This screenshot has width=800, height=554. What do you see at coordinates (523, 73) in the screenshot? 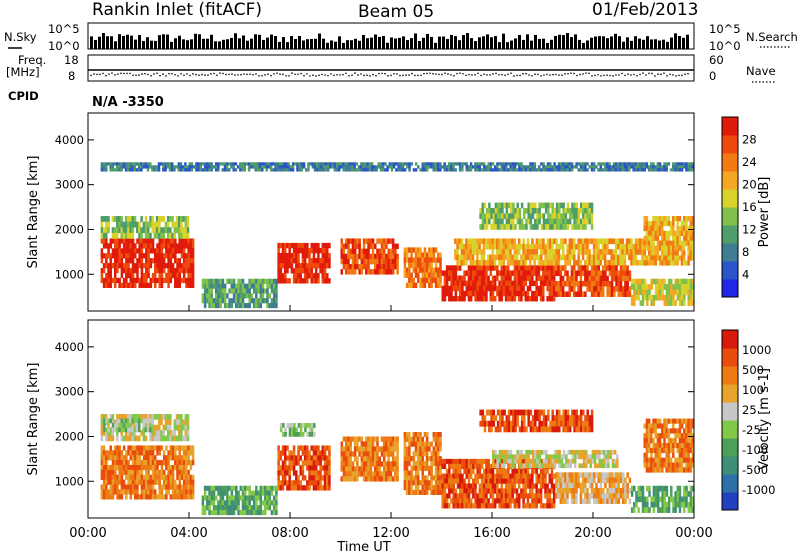
I see `nave-dot` at bounding box center [523, 73].